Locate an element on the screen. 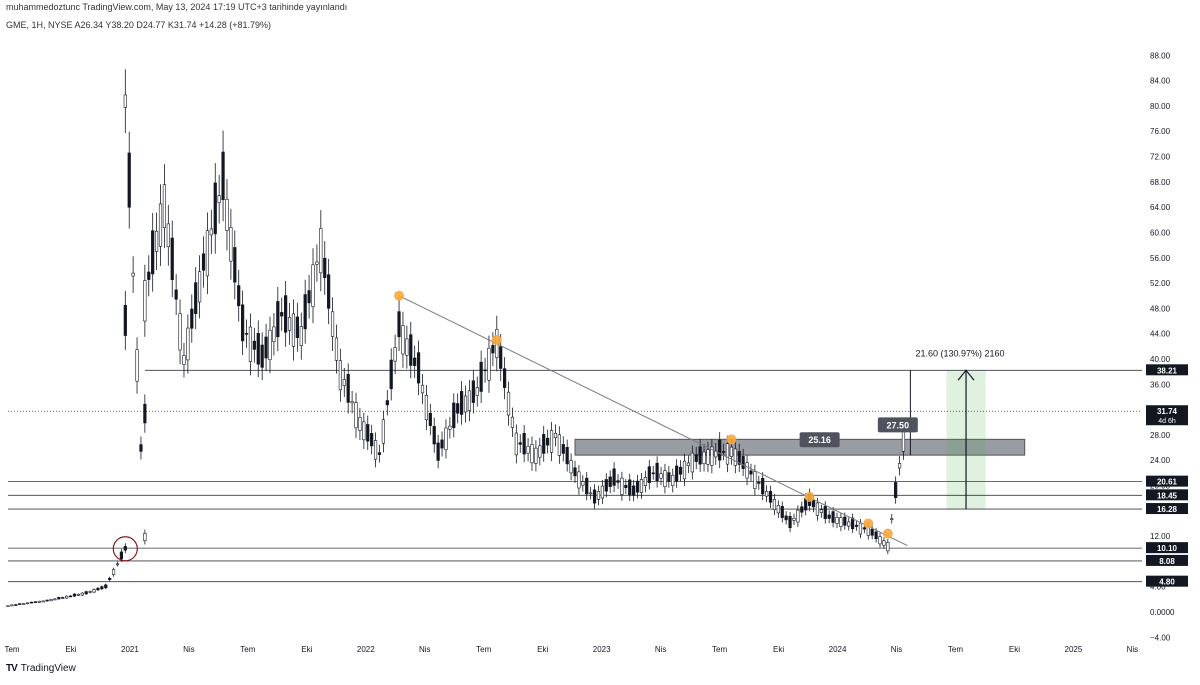 This screenshot has height=685, width=1200. y-tick-label: 0.0000 is located at coordinates (1162, 612).